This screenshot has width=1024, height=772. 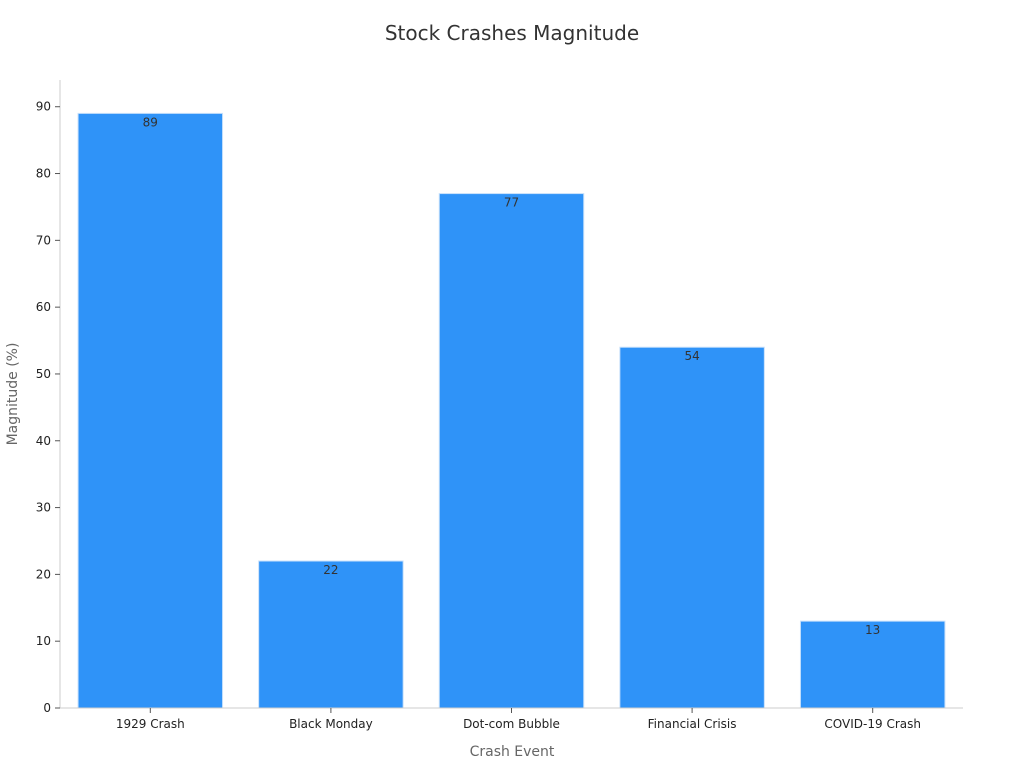 I want to click on x-axis-title: Crash Event, so click(x=512, y=752).